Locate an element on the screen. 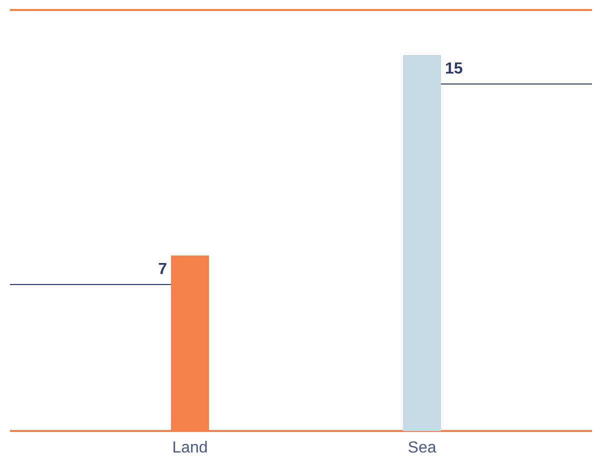 The width and height of the screenshot is (598, 460). data-label: 15 is located at coordinates (454, 69).